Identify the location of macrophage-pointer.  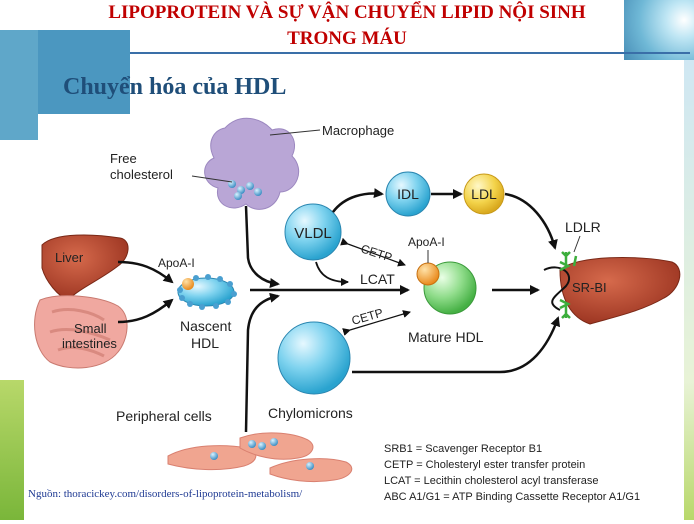
(295, 132).